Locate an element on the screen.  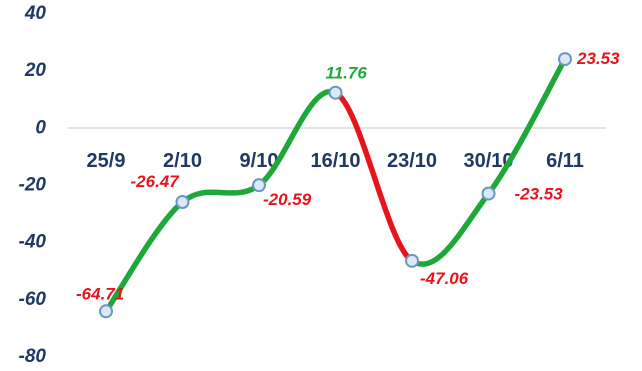
y-tick-label: 0 is located at coordinates (40, 127).